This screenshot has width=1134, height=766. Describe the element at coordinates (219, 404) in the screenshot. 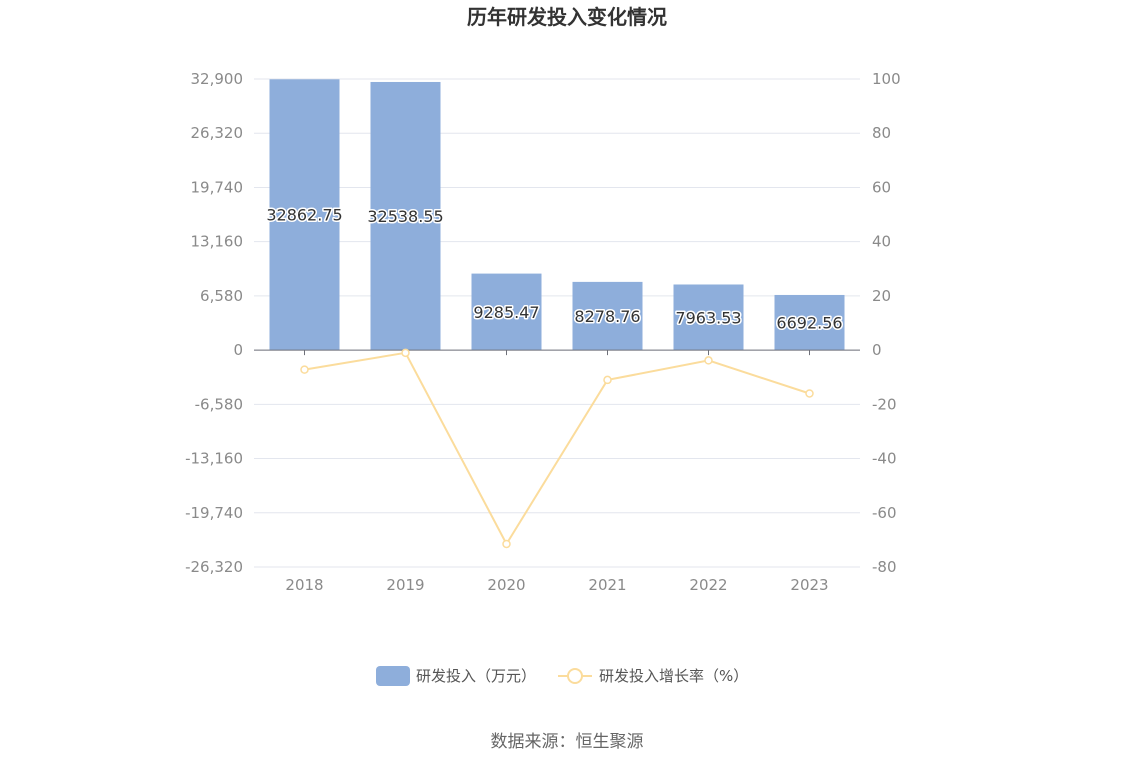

I see `y-left-tick-label: -6,580` at that location.